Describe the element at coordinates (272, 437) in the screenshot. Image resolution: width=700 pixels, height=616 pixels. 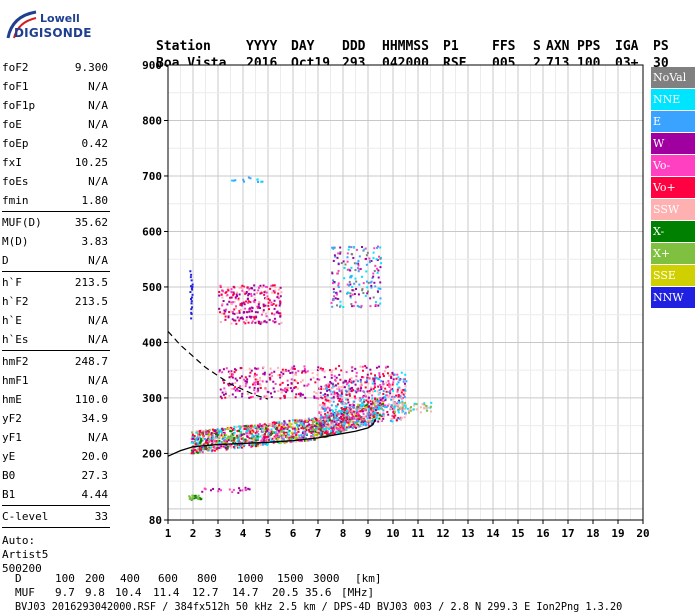
I see `f2-trace-line` at that location.